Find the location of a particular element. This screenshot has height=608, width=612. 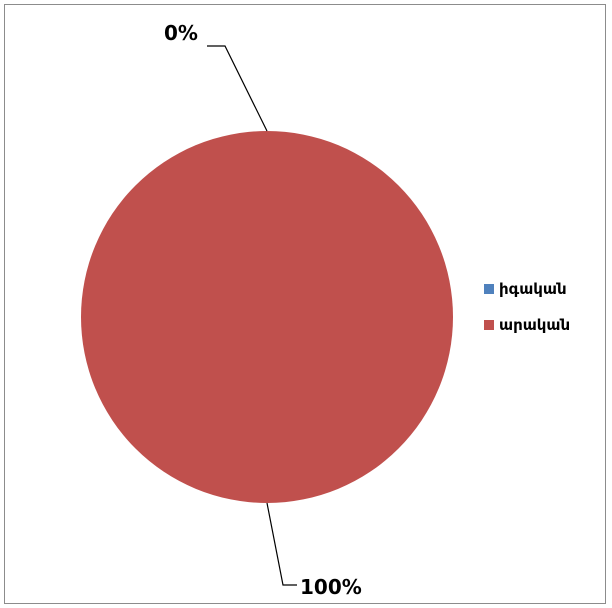

legend-item-male: արական is located at coordinates (527, 325).